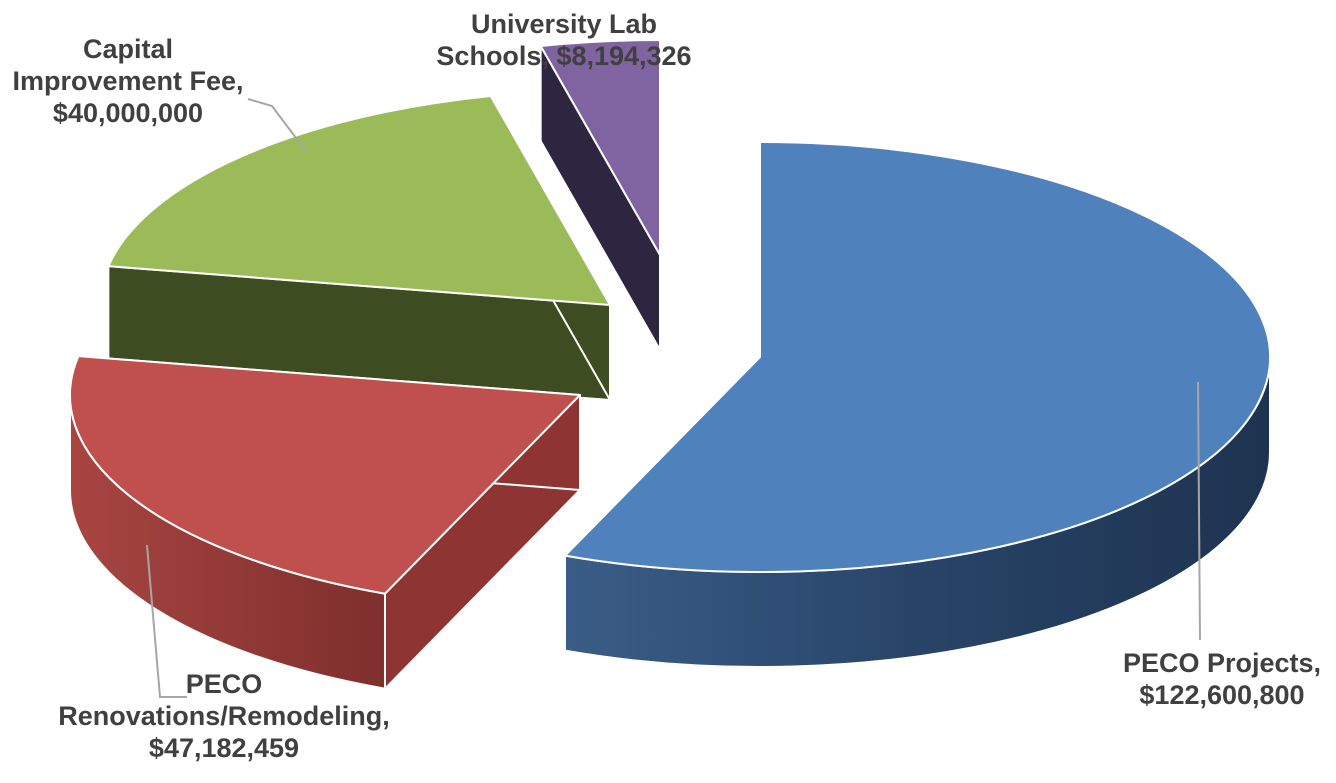 This screenshot has height=783, width=1336. Describe the element at coordinates (563, 56) in the screenshot. I see `data-label-line: Schools, $8,194,326` at that location.